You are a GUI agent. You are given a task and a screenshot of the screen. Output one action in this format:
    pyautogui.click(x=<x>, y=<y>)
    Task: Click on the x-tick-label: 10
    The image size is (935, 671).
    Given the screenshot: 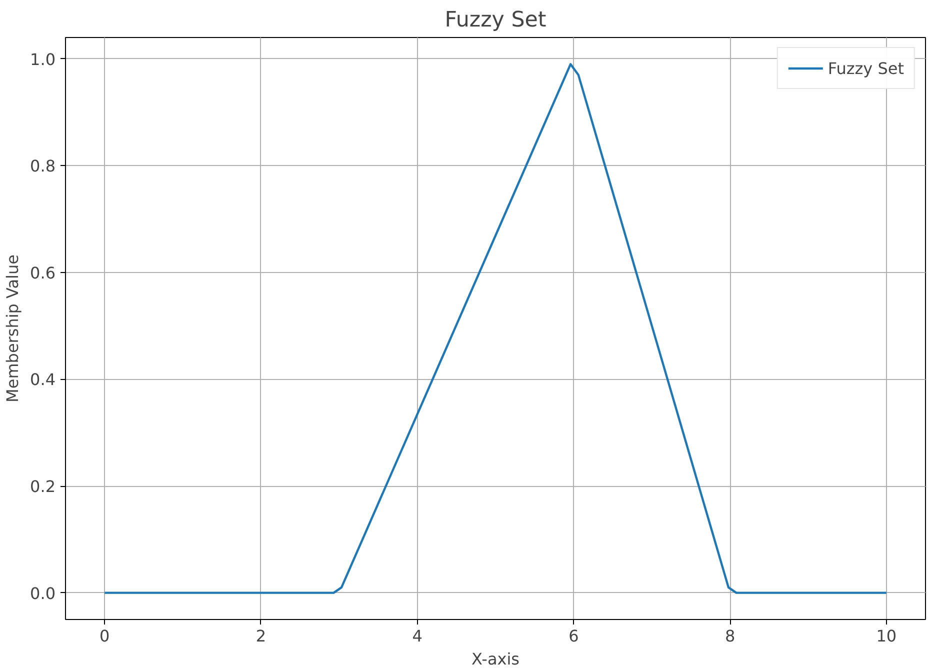 What is the action you would take?
    pyautogui.click(x=886, y=636)
    